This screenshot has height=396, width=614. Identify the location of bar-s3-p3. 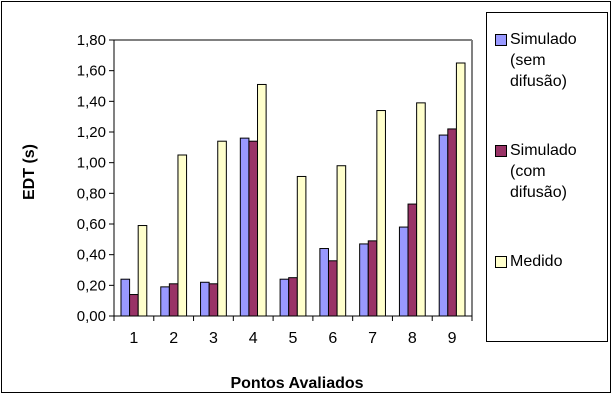
(222, 228).